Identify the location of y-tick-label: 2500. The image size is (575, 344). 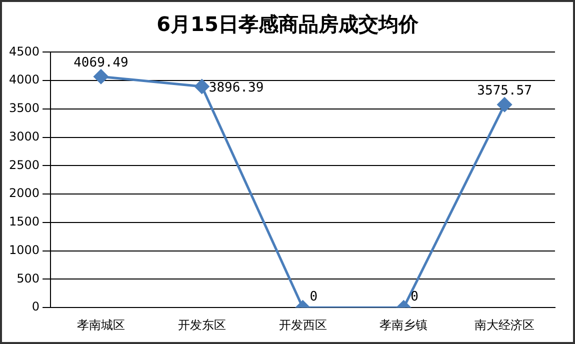
(24, 165).